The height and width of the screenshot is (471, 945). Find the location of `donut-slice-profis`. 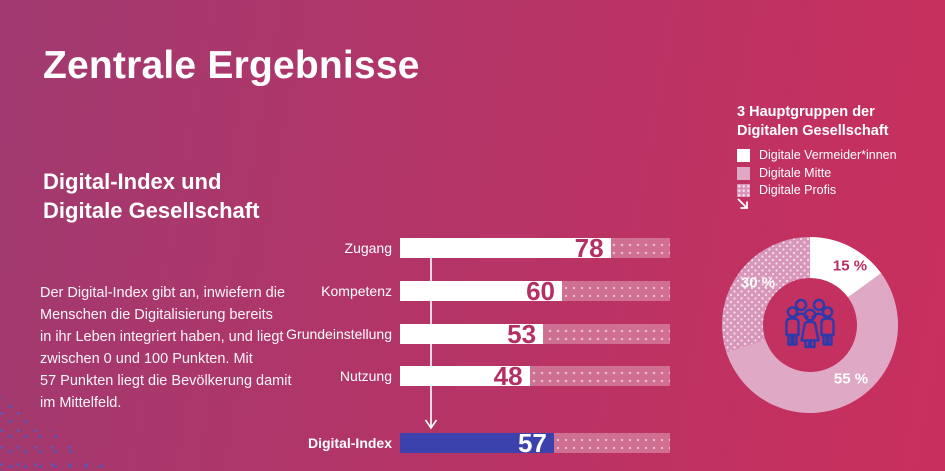

donut-slice-profis is located at coordinates (766, 295).